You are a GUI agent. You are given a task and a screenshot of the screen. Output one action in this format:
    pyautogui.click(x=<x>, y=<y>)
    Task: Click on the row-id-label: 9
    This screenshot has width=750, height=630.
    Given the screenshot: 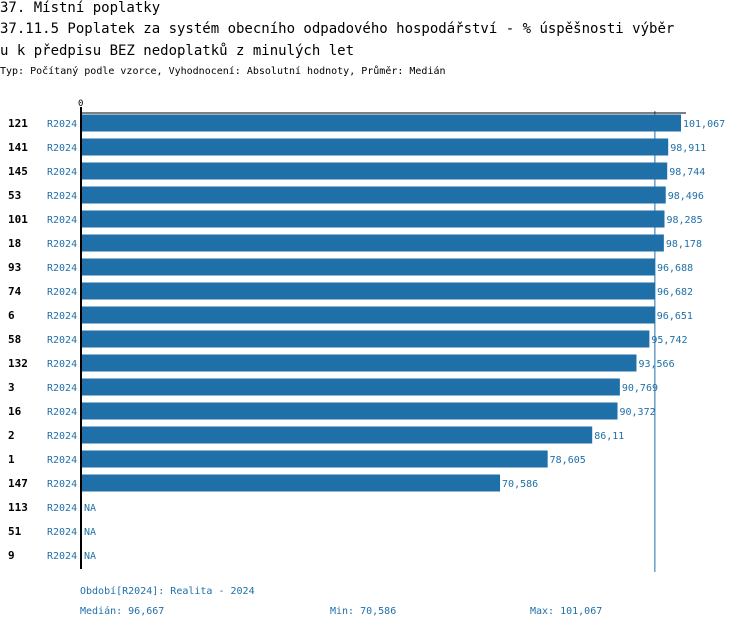 What is the action you would take?
    pyautogui.click(x=11, y=555)
    